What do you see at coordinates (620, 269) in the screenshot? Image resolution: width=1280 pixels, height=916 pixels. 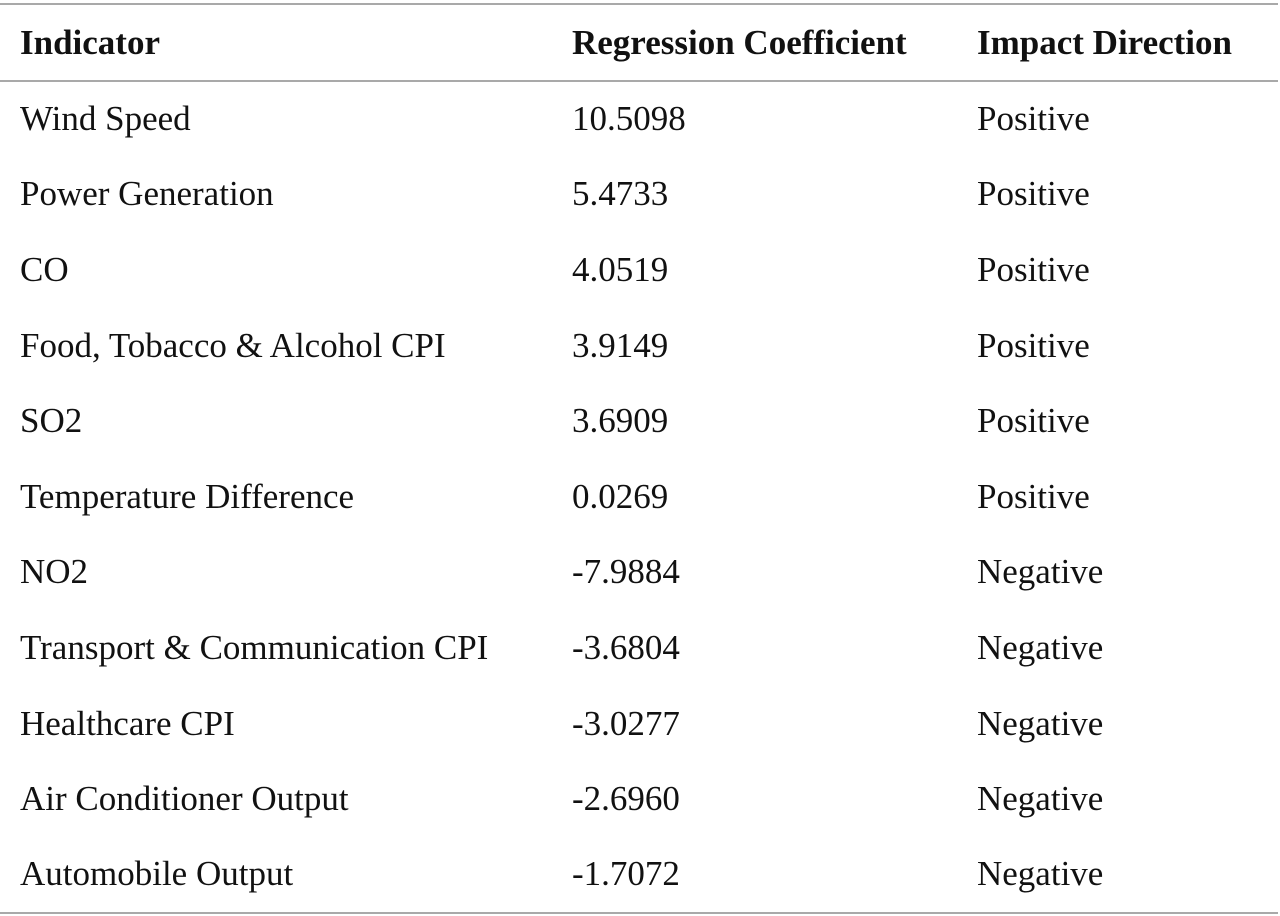 I see `cell-coefficient: 4.0519` at bounding box center [620, 269].